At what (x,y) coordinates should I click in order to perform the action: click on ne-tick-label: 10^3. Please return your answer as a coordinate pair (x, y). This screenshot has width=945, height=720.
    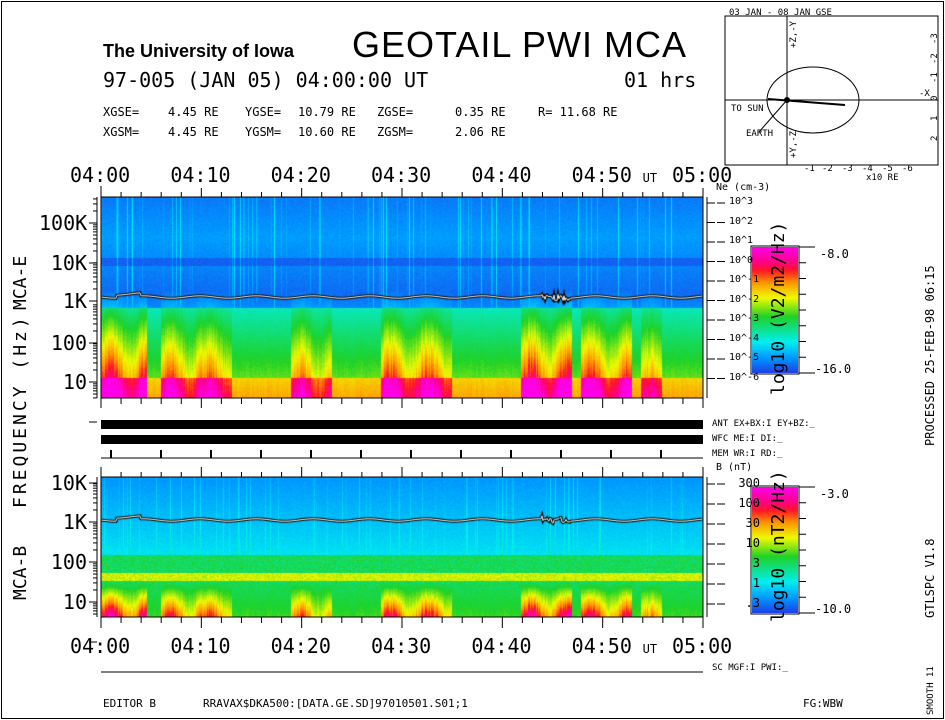
    Looking at the image, I should click on (741, 201).